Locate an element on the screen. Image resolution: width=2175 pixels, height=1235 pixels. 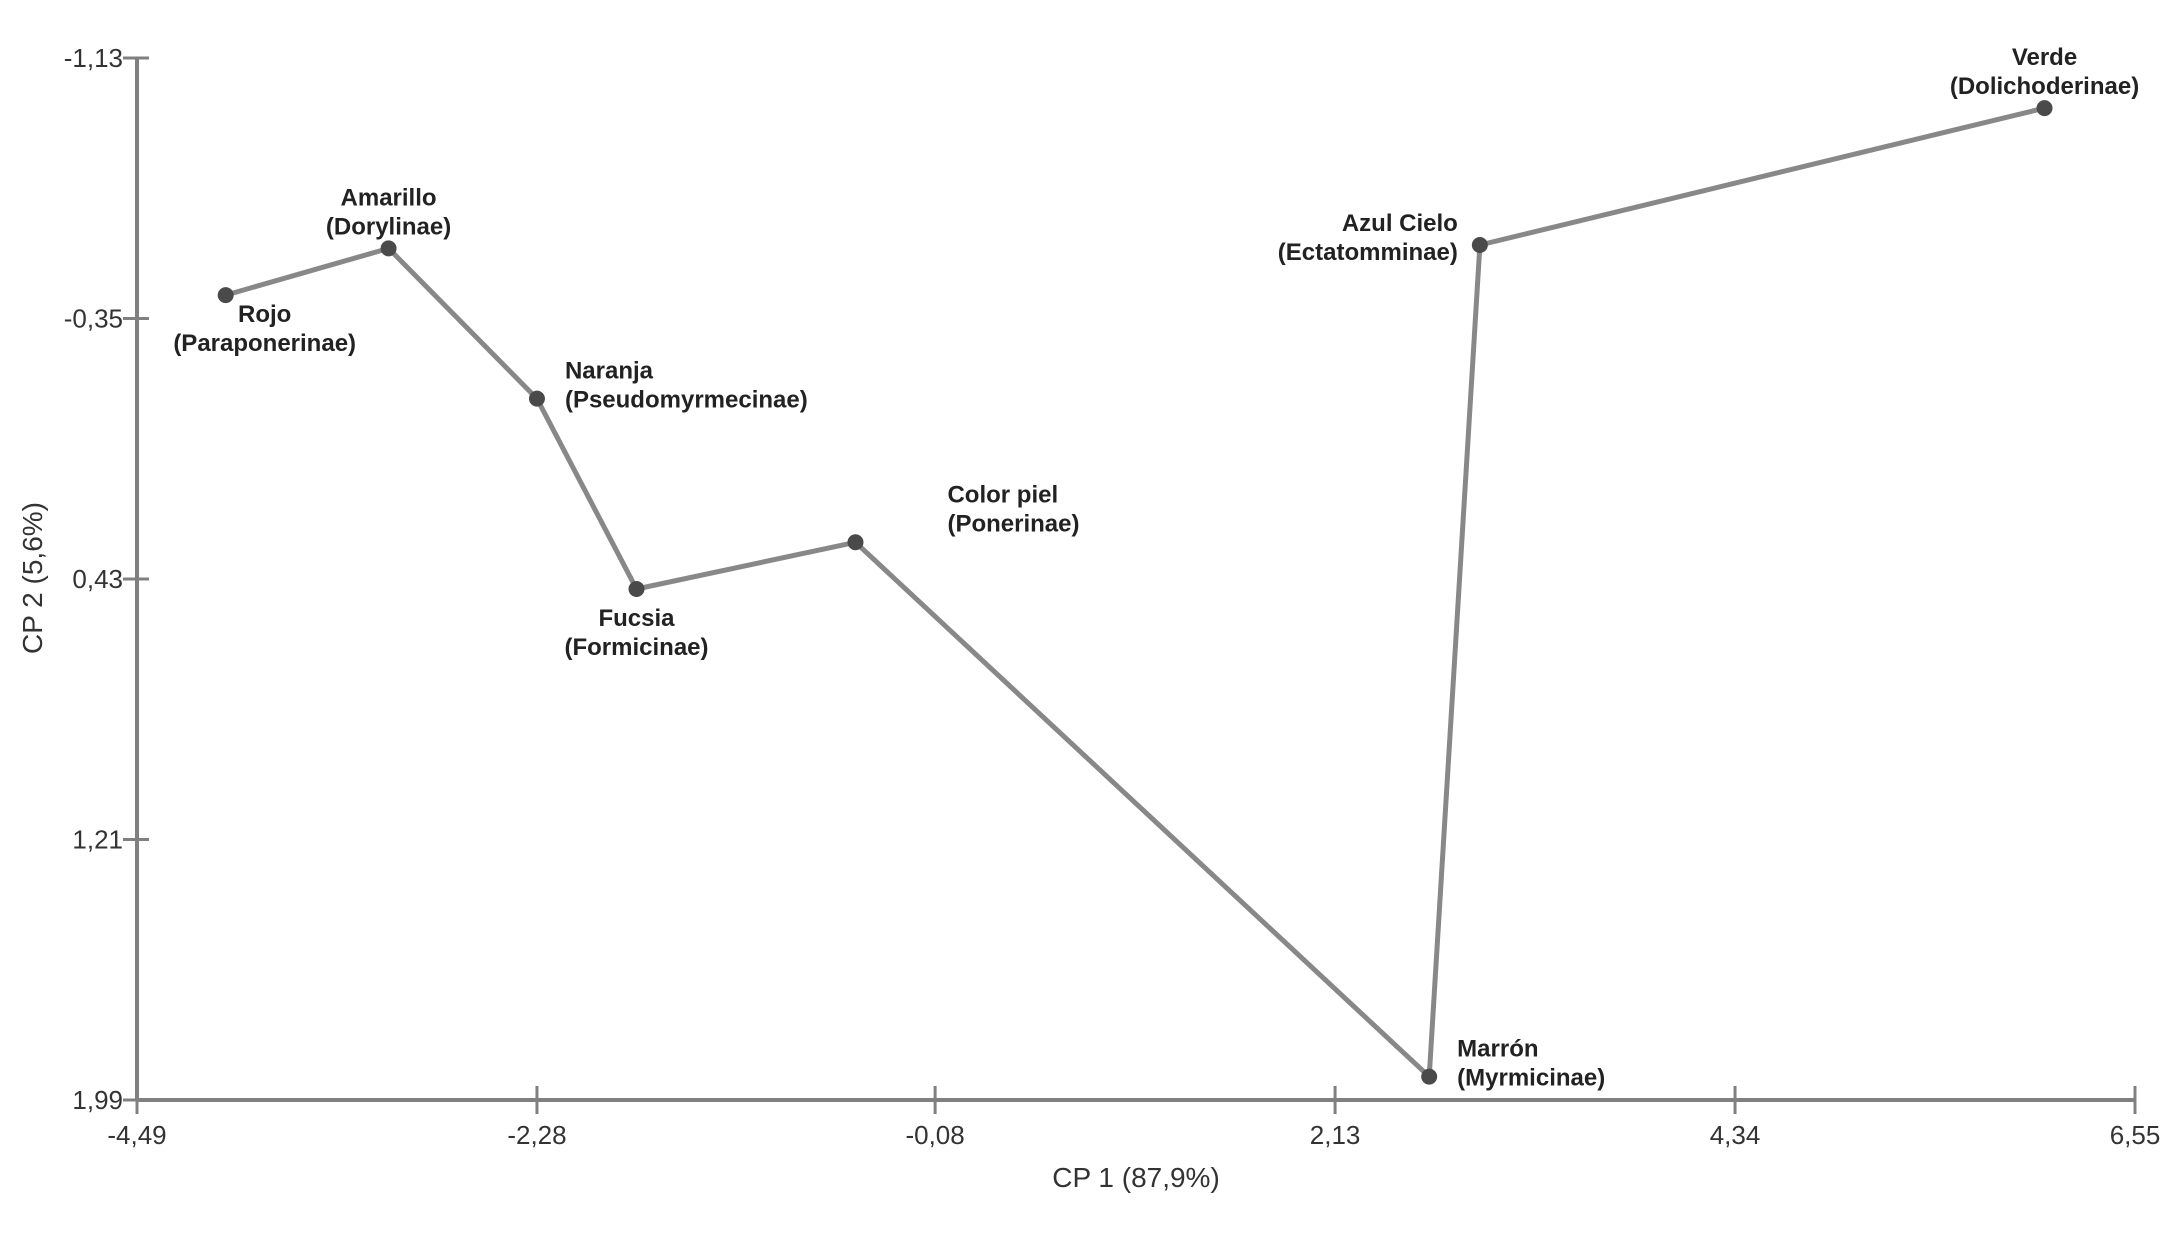
point-label-group: (Pseudomyrmecinae) is located at coordinates (686, 400).